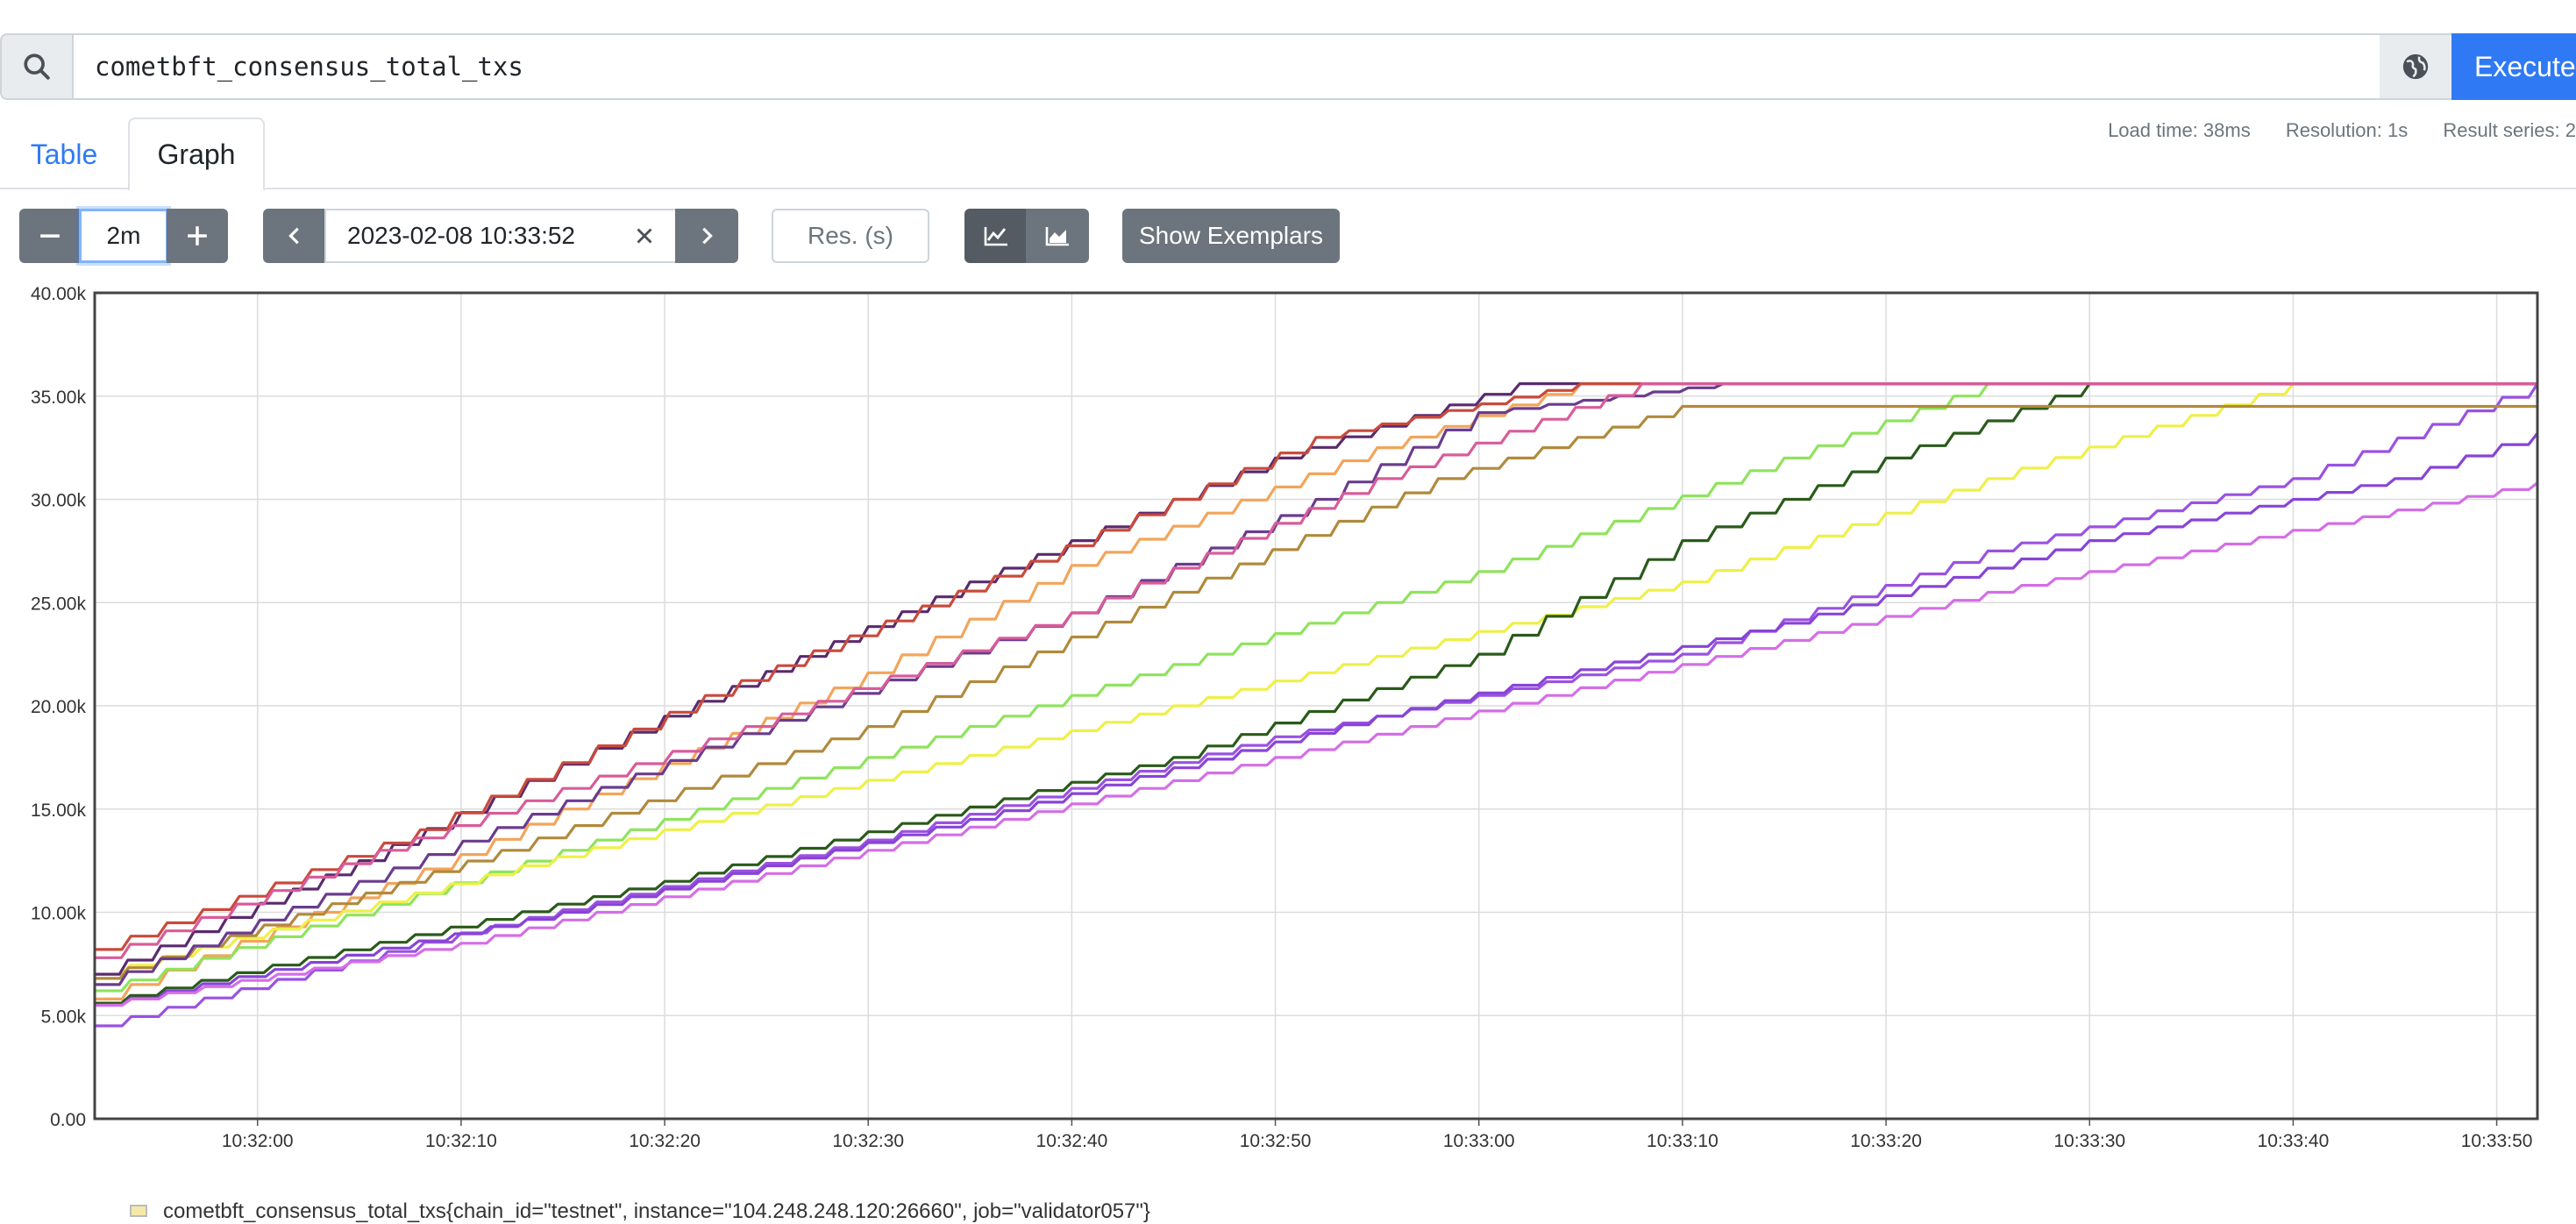 The width and height of the screenshot is (2576, 1224). I want to click on resolution-stat: Resolution: 1s, so click(2347, 130).